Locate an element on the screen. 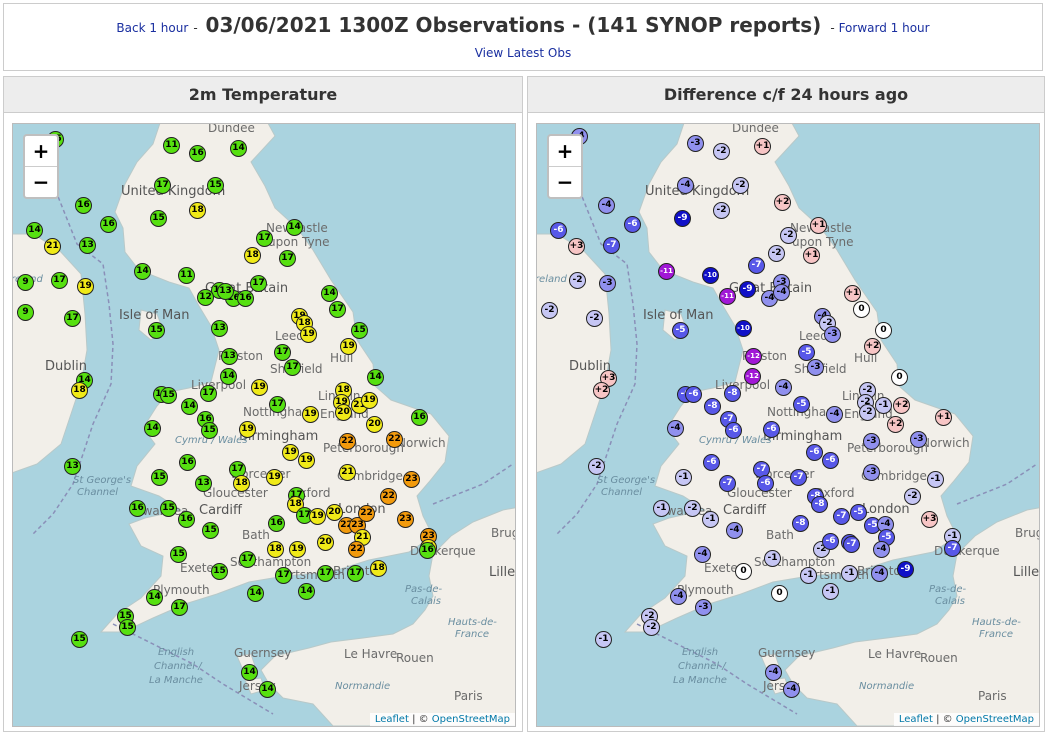  difference-marker: -5 is located at coordinates (680, 330).